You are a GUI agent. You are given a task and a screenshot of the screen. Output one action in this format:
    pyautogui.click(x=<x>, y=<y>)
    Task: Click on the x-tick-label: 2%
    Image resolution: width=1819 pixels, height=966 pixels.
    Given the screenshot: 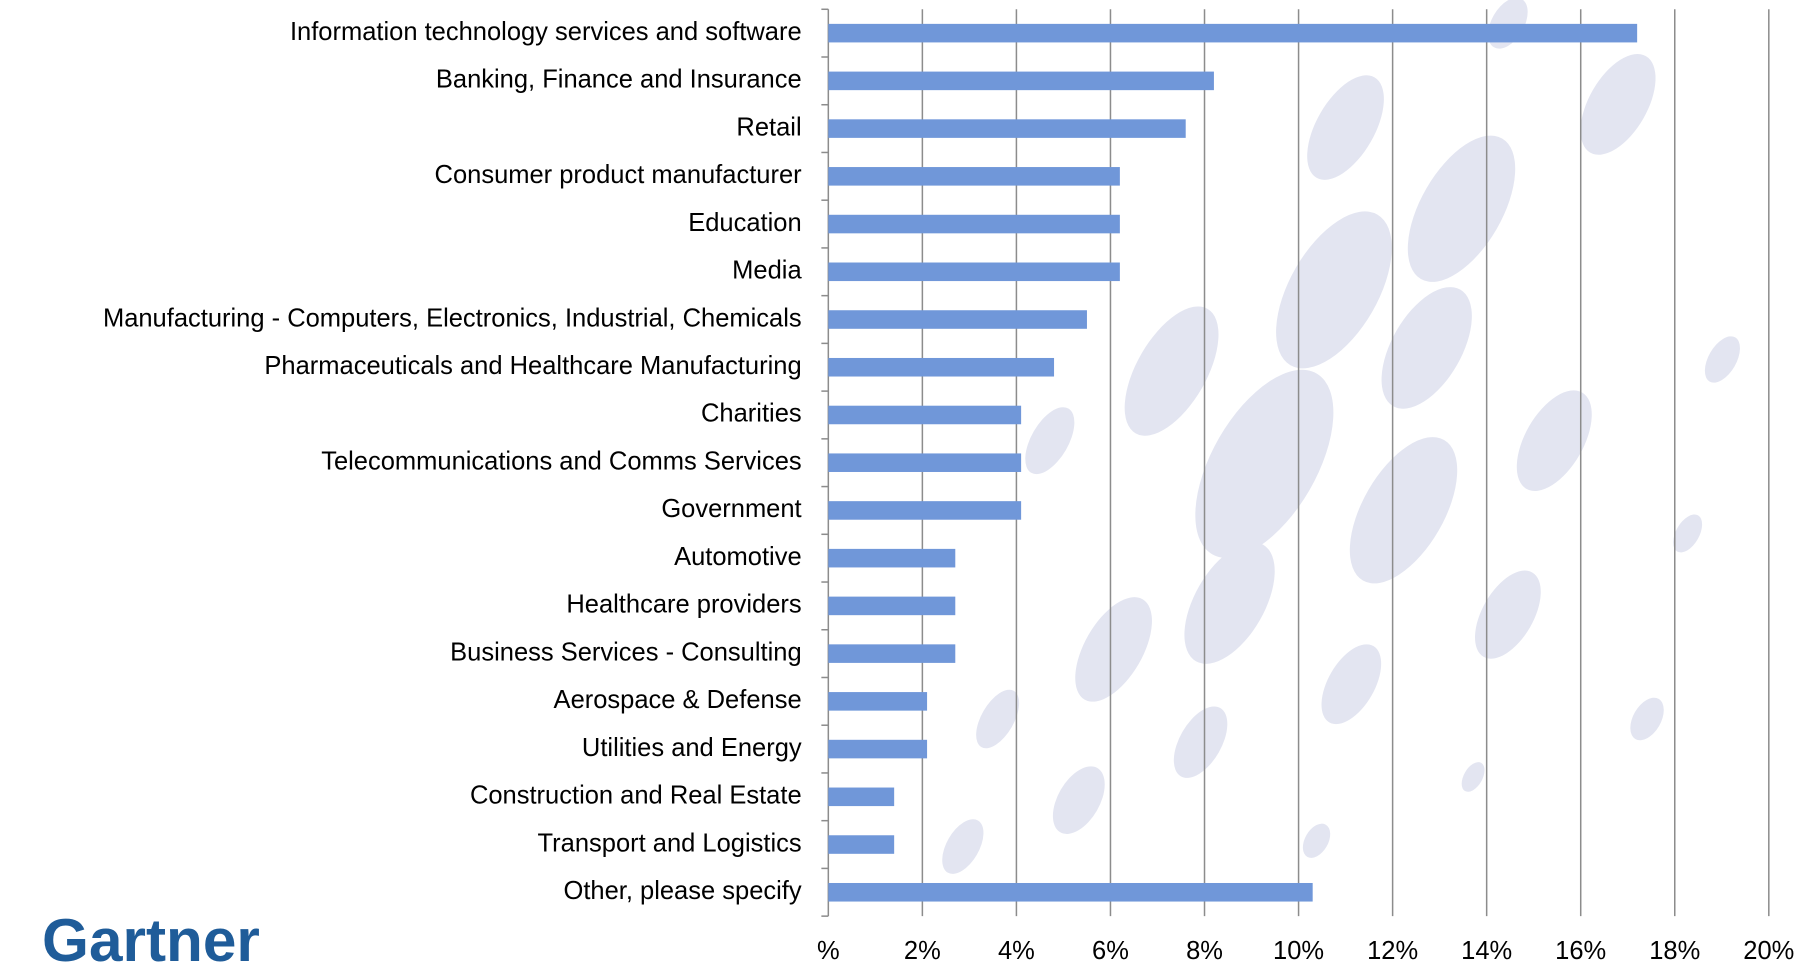 What is the action you would take?
    pyautogui.click(x=922, y=951)
    